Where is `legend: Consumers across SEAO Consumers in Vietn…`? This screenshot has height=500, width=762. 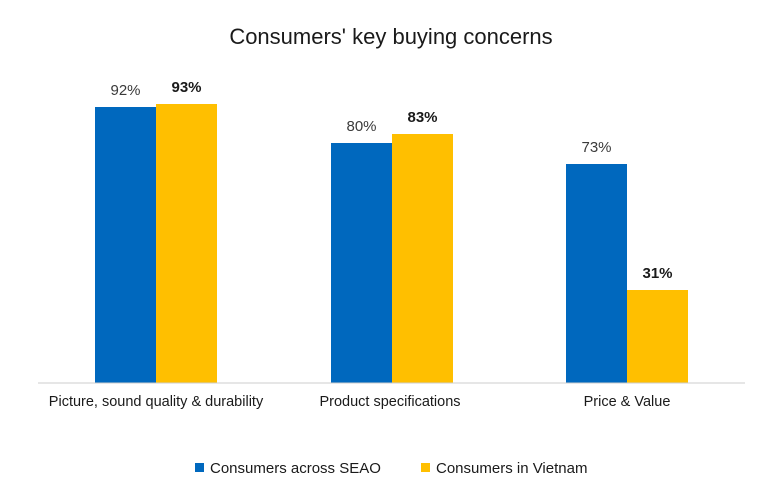 legend: Consumers across SEAO Consumers in Vietn… is located at coordinates (391, 468).